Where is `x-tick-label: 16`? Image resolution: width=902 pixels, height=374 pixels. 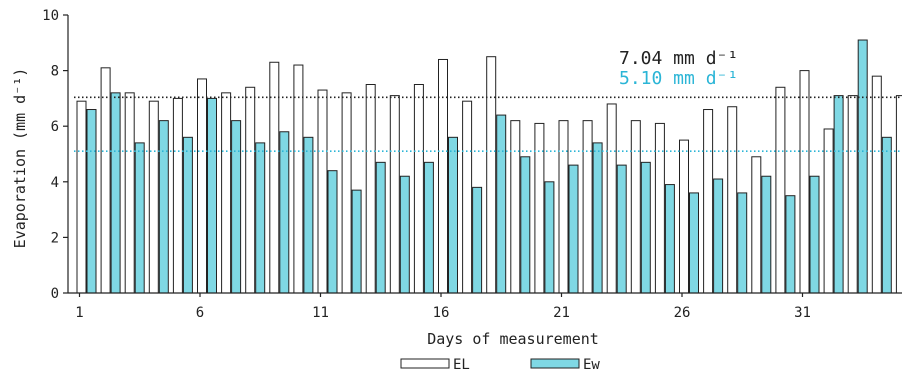 x-tick-label: 16 is located at coordinates (441, 313).